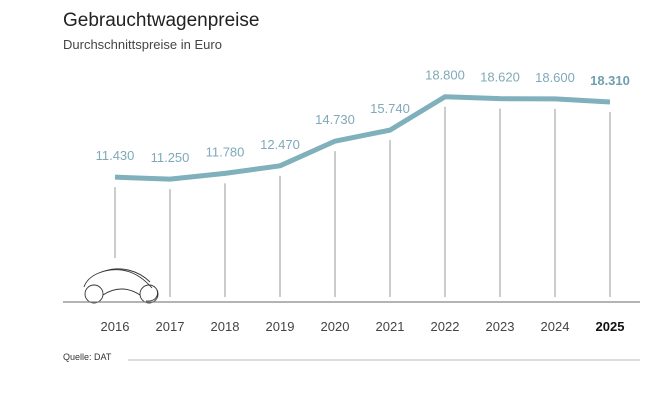 The image size is (650, 419). I want to click on x-tick-label: 2025, so click(610, 326).